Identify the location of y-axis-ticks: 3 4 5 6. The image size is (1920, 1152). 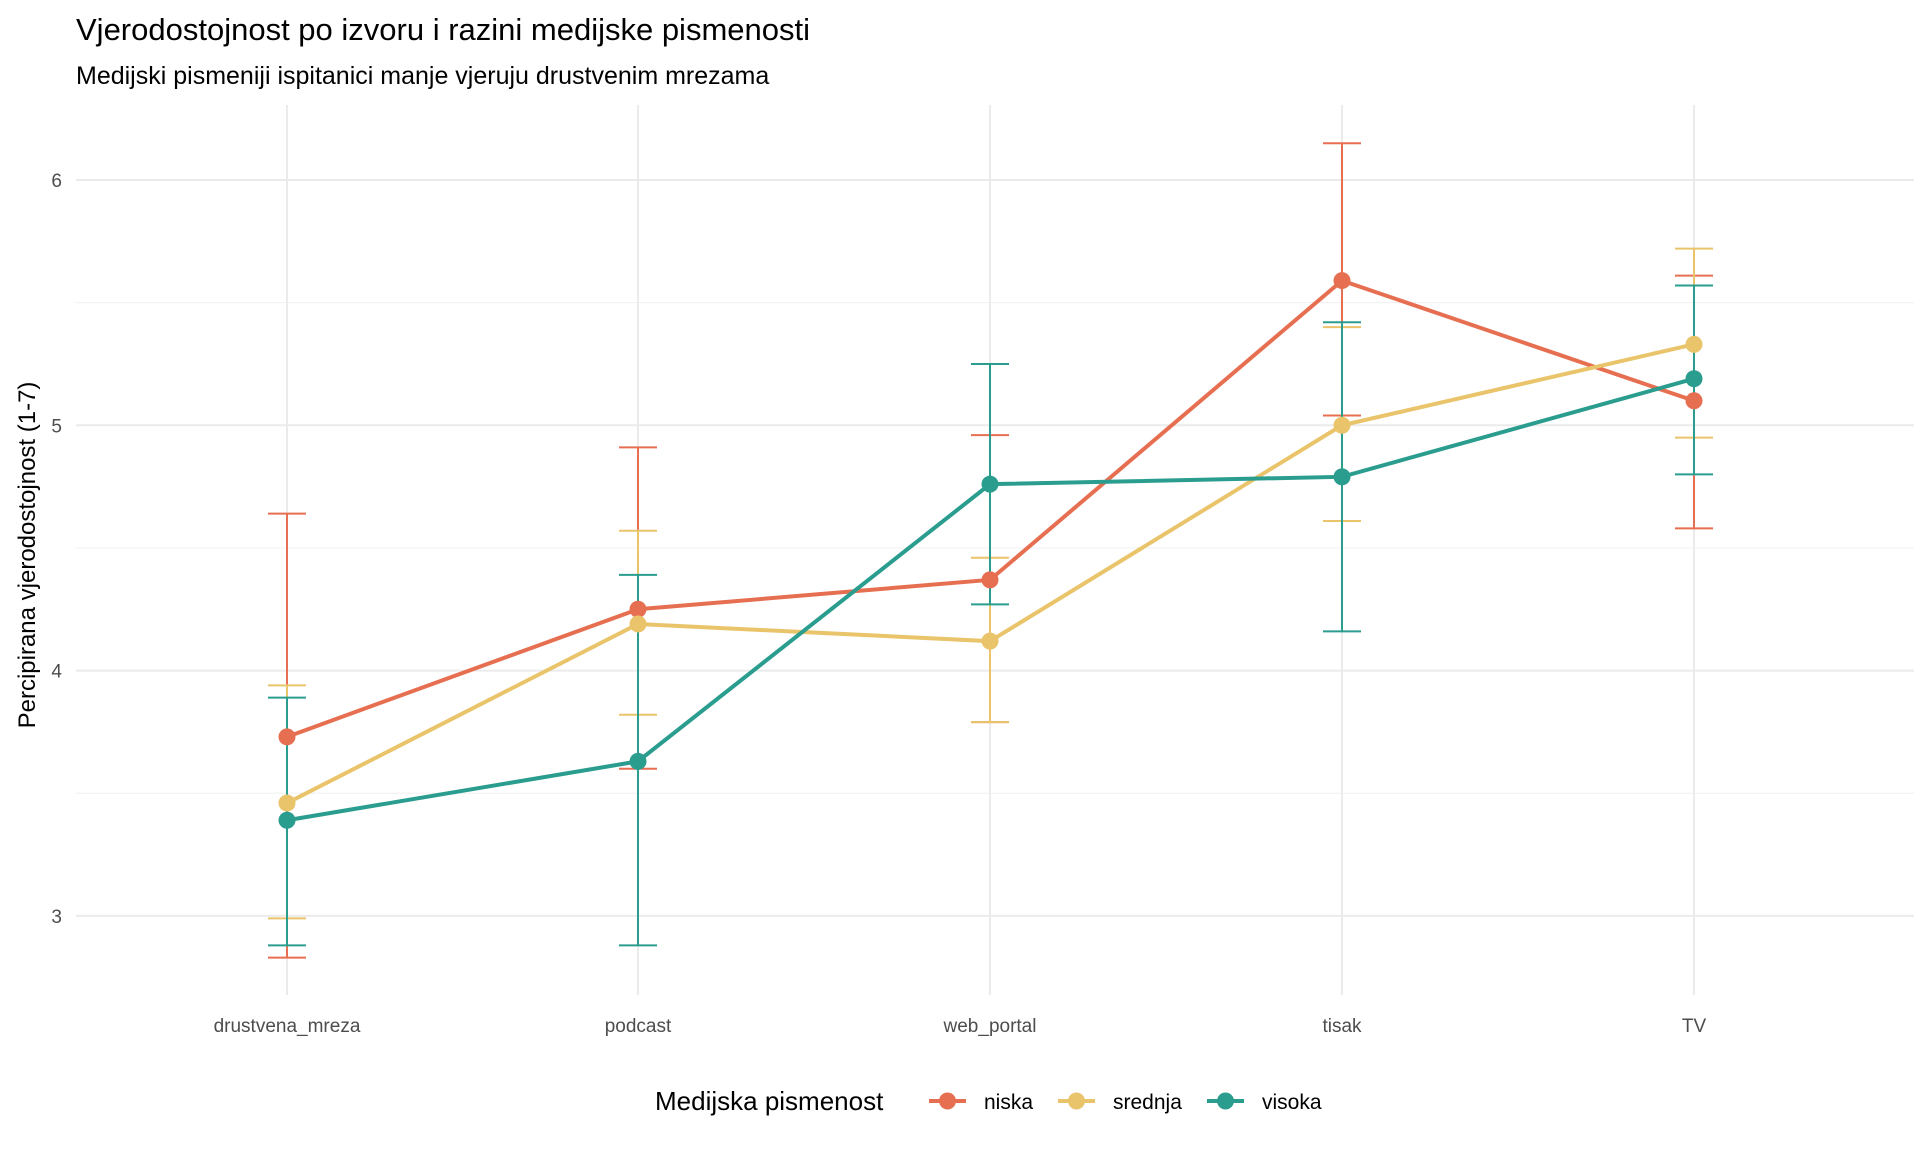
(56, 549).